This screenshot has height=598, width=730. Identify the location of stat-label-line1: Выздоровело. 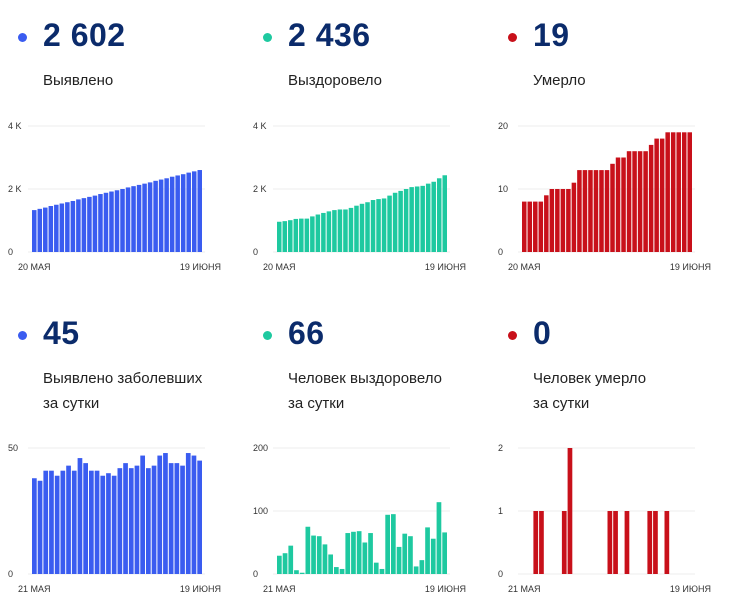
(335, 80).